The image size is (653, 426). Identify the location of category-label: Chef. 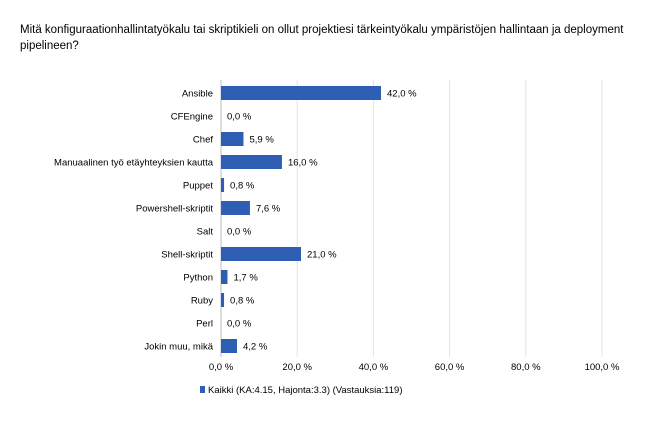
(203, 140).